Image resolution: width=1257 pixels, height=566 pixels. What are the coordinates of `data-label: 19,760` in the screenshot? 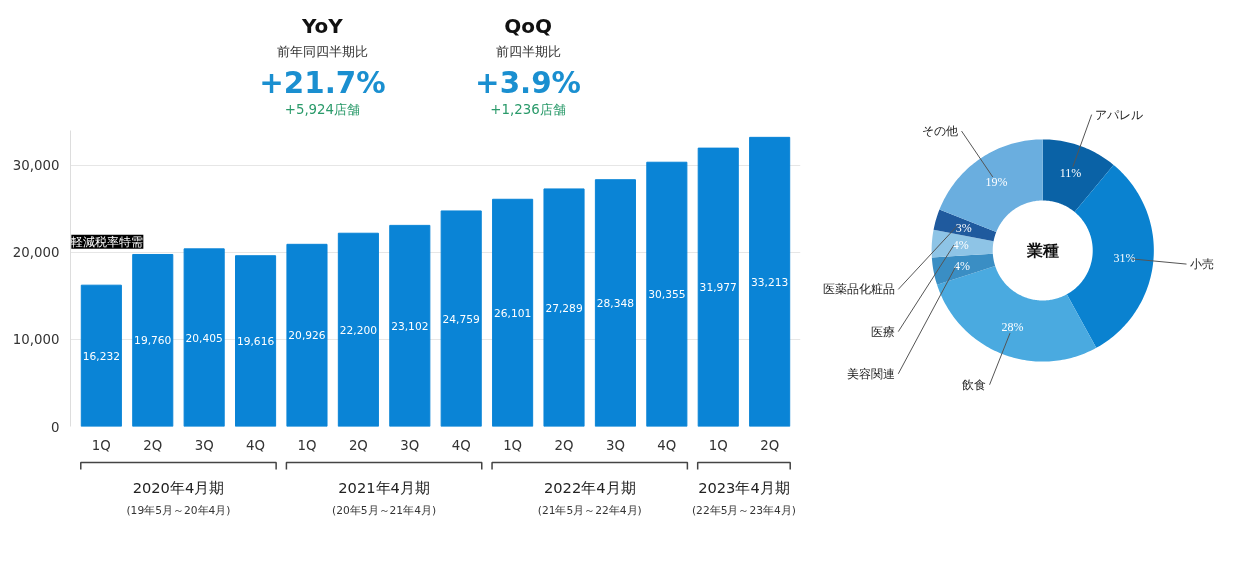 It's located at (153, 341).